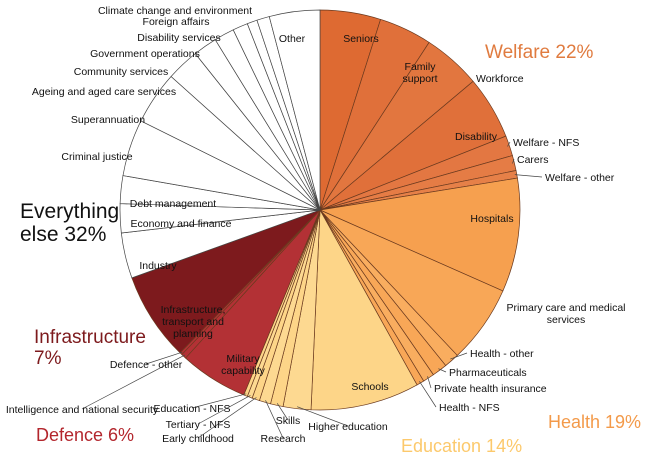  What do you see at coordinates (90, 348) in the screenshot?
I see `group-label-infrastructure: Infrastructure 7%` at bounding box center [90, 348].